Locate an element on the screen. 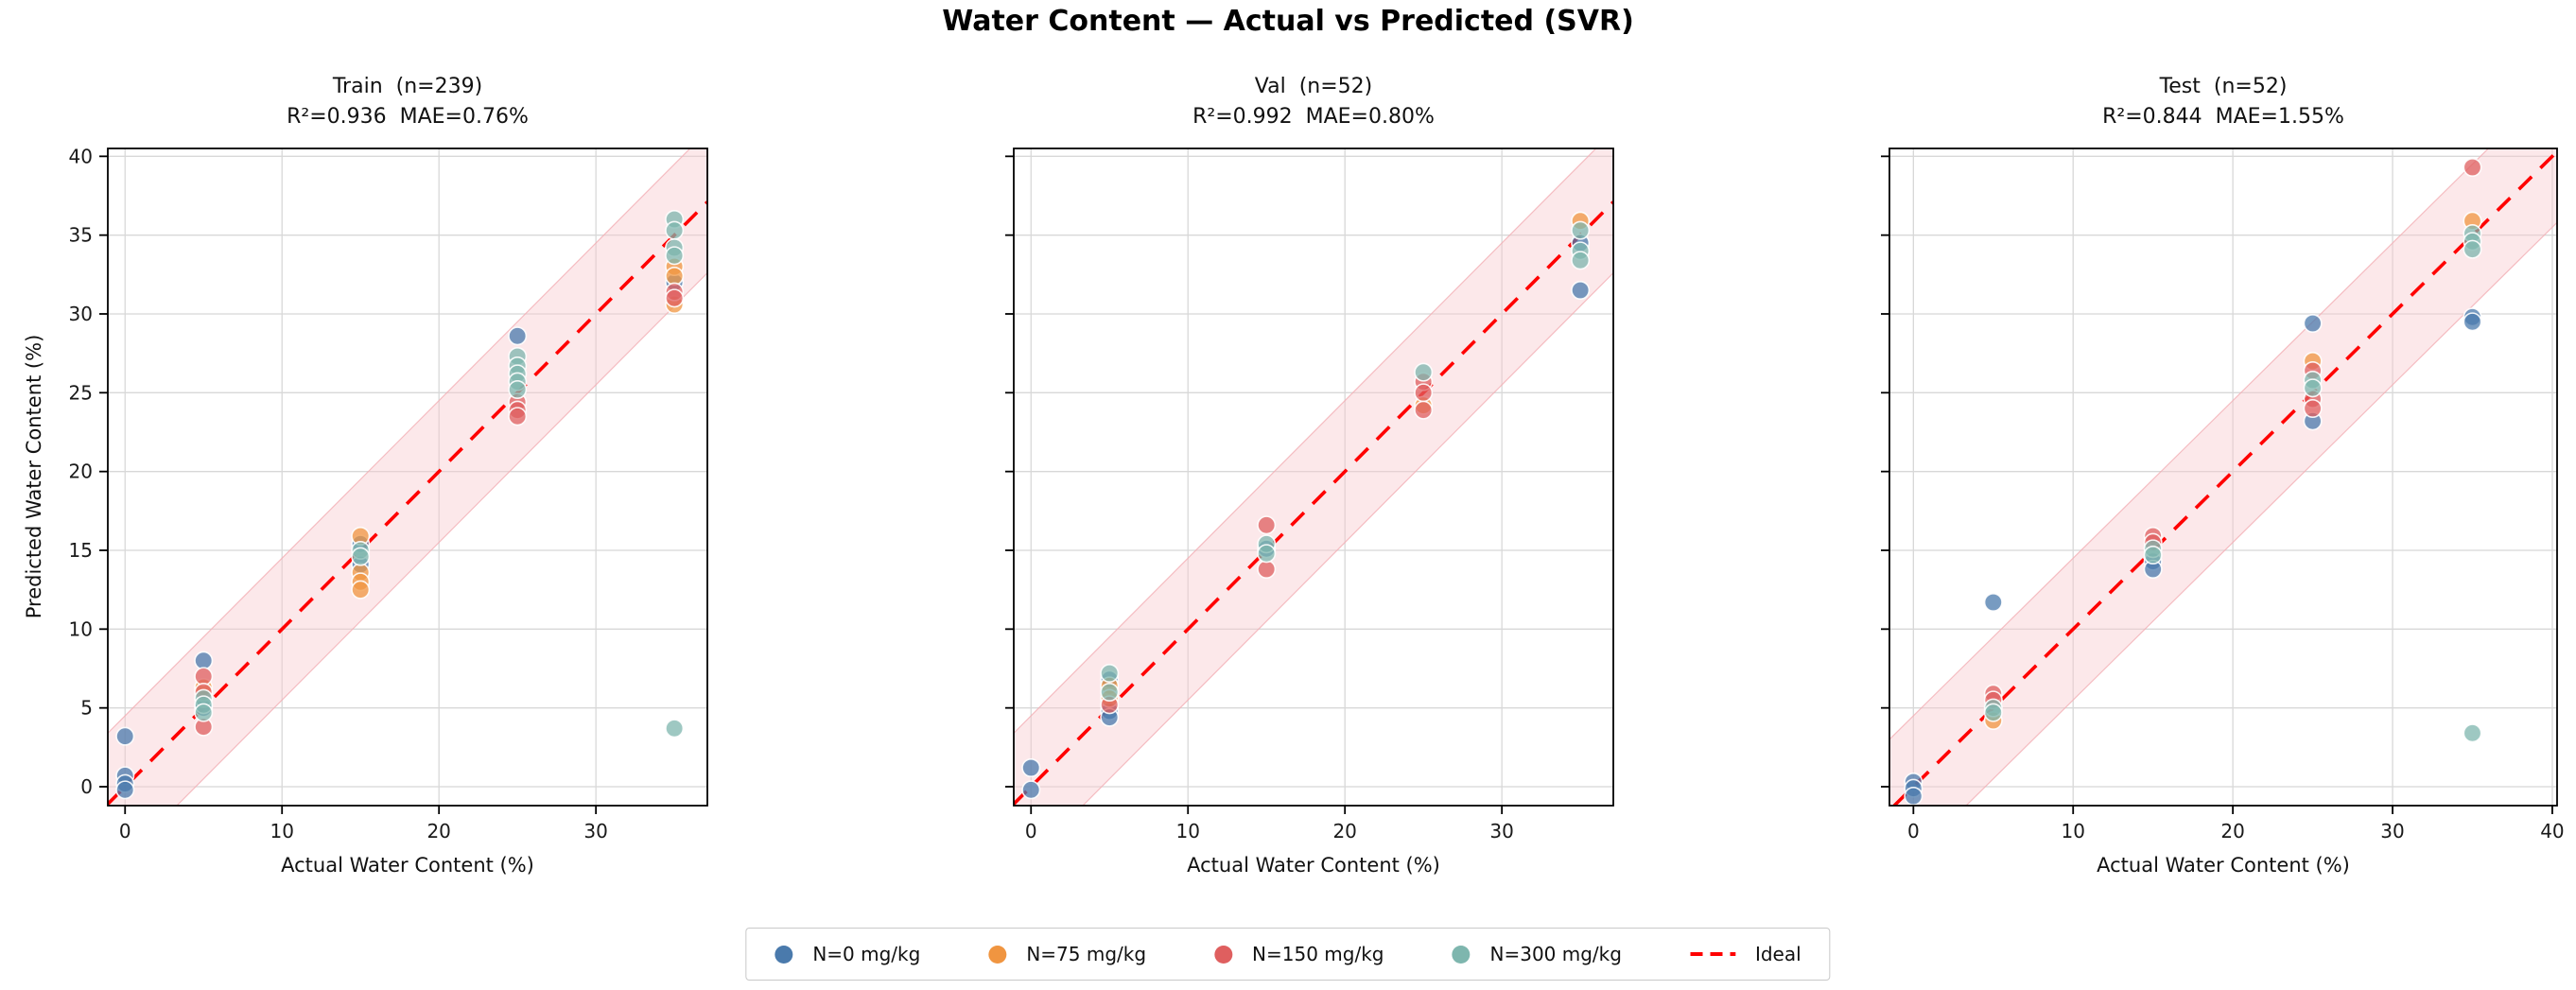 Image resolution: width=2576 pixels, height=990 pixels. test-xaxis-label: Actual Water Content (%) is located at coordinates (2223, 865).